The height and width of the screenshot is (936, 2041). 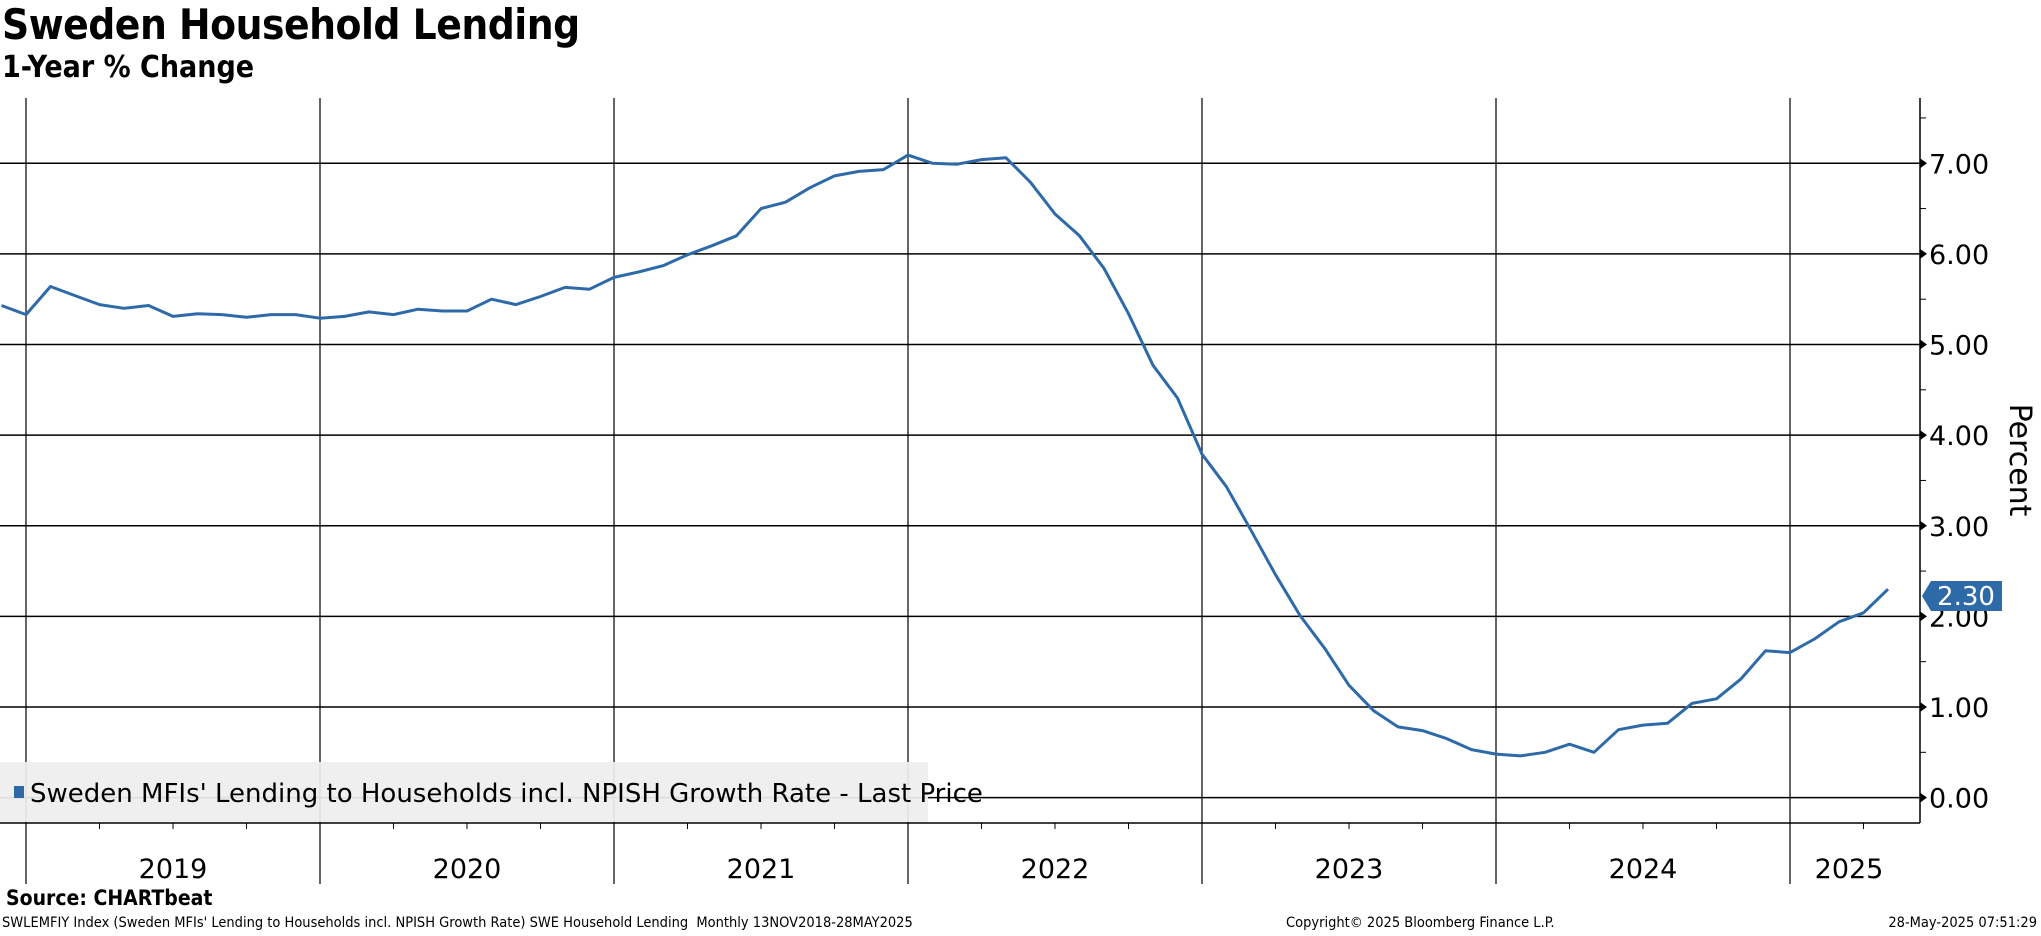 What do you see at coordinates (1959, 255) in the screenshot?
I see `y-tick-label: 6.00` at bounding box center [1959, 255].